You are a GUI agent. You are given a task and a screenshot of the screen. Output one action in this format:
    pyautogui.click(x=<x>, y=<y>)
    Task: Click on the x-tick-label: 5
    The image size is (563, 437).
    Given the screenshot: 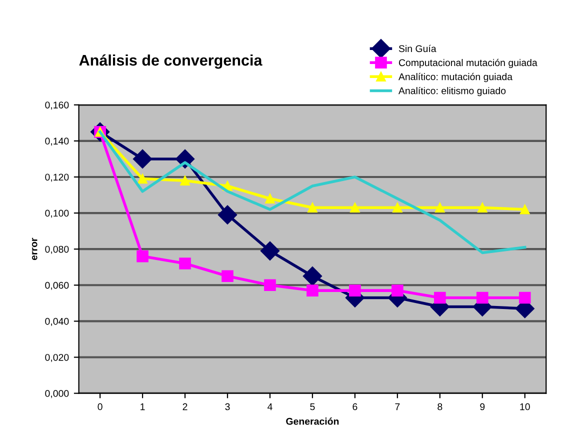 What is the action you would take?
    pyautogui.click(x=312, y=406)
    